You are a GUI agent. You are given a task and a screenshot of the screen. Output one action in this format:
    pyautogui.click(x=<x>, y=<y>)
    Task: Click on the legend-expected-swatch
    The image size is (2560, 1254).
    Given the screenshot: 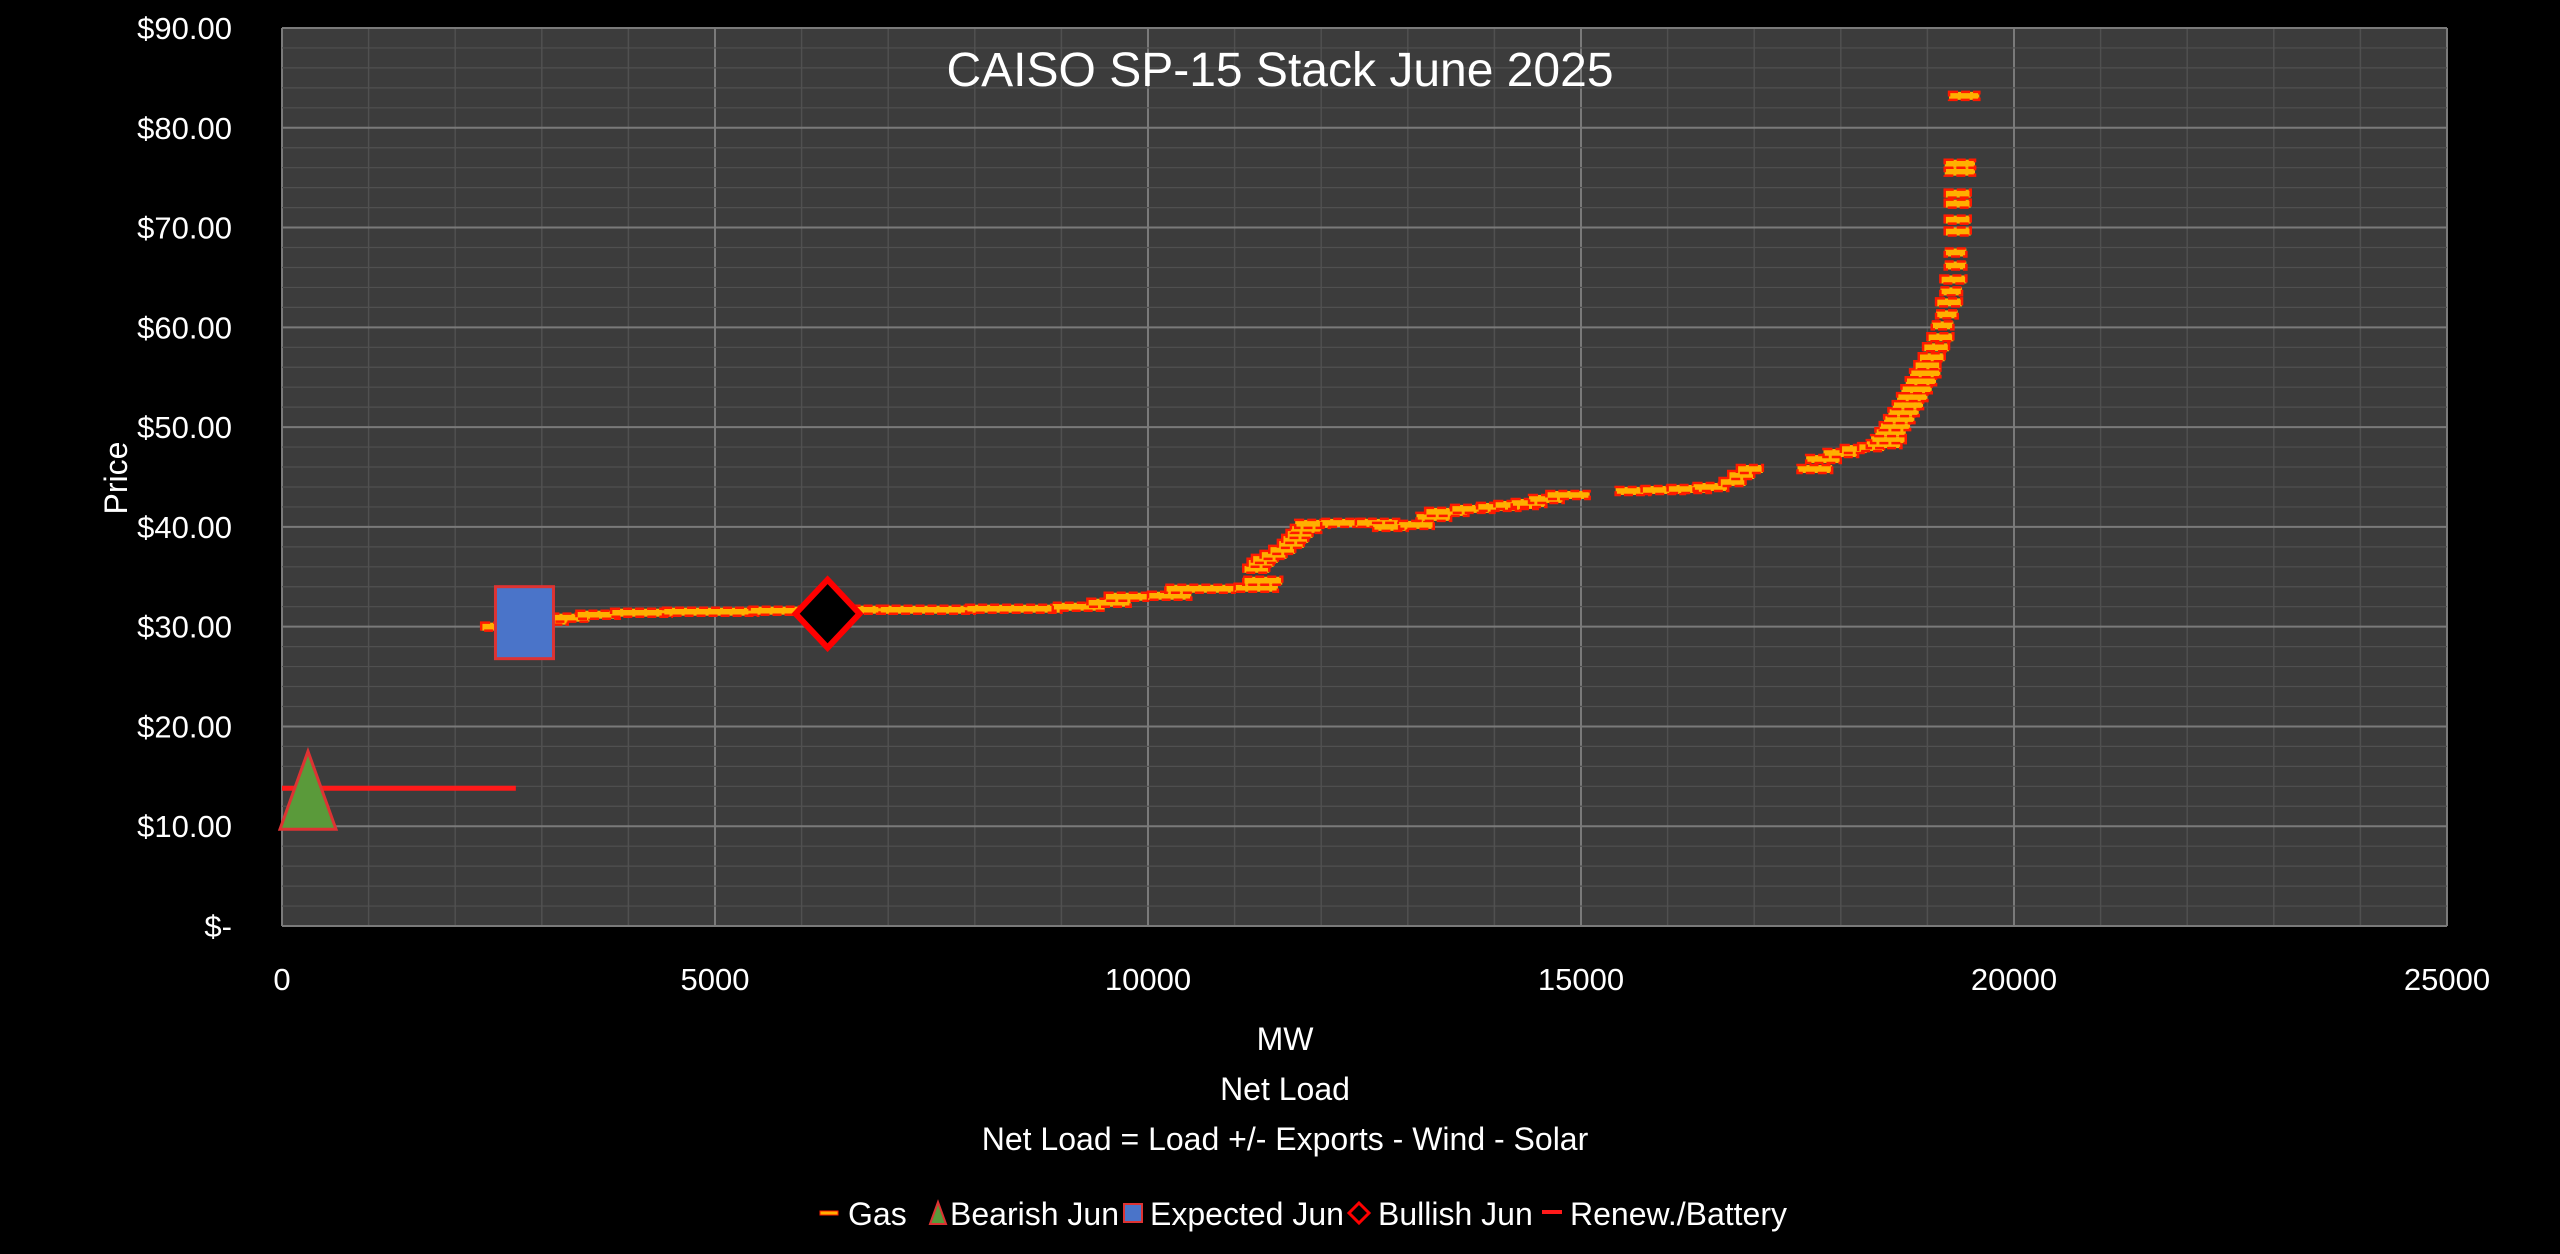 What is the action you would take?
    pyautogui.click(x=1133, y=1213)
    